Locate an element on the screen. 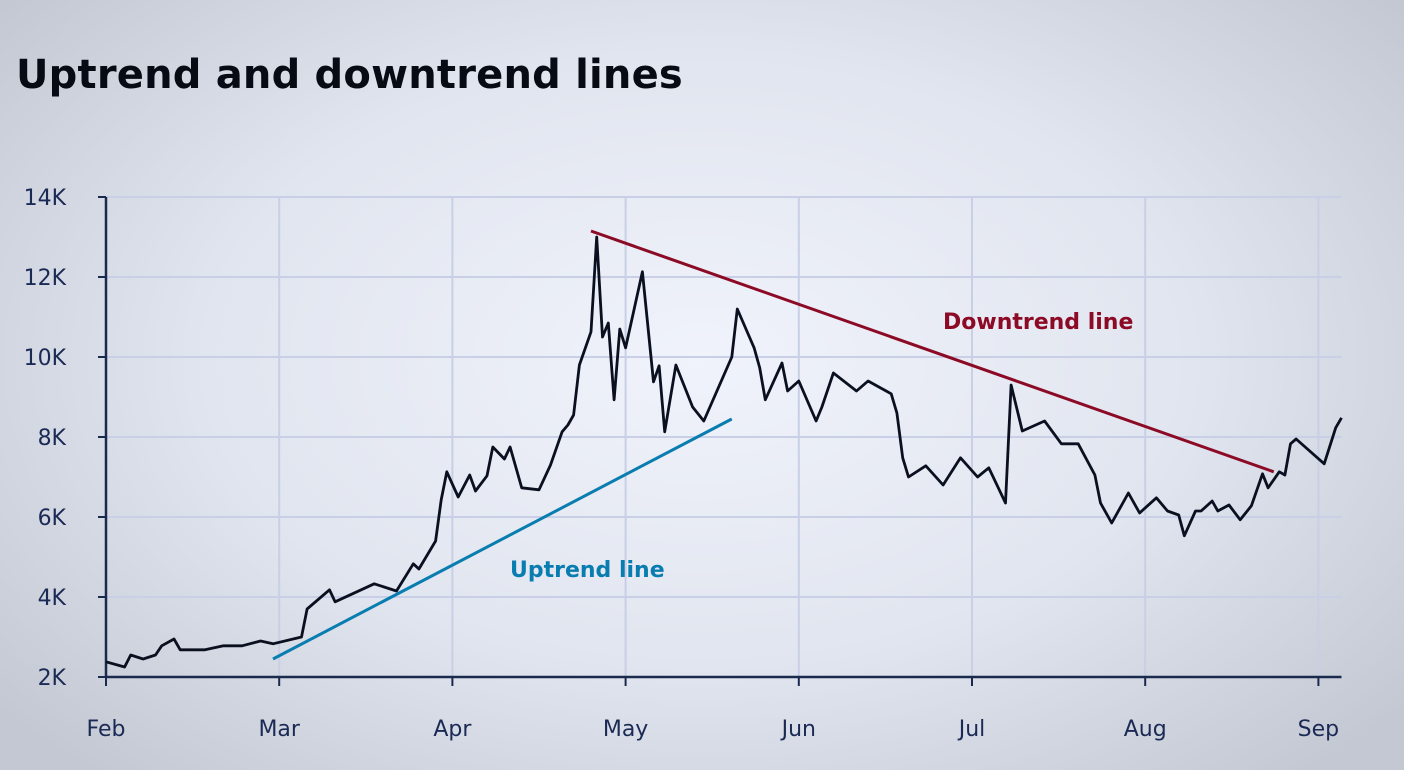 The height and width of the screenshot is (770, 1404). x-tick-label: Sep is located at coordinates (1318, 729).